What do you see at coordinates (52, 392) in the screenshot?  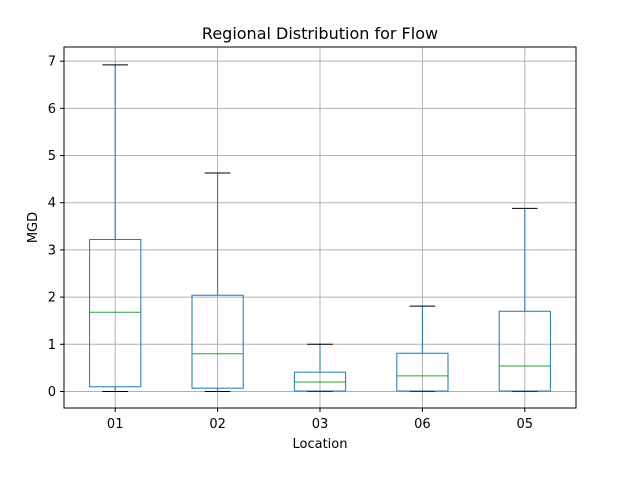 I see `y-tick-label: 0` at bounding box center [52, 392].